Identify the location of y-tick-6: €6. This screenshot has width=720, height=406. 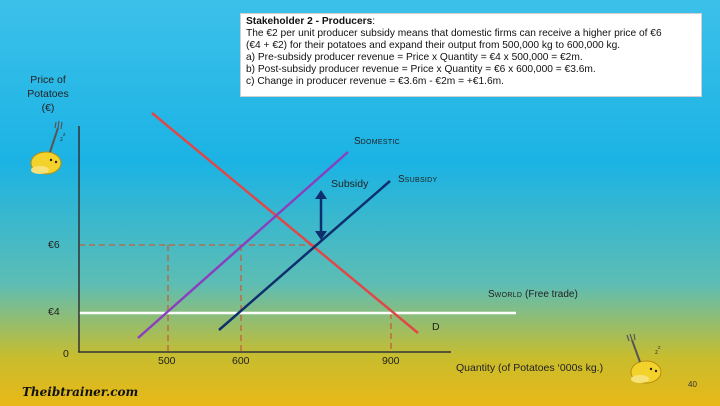
(54, 245).